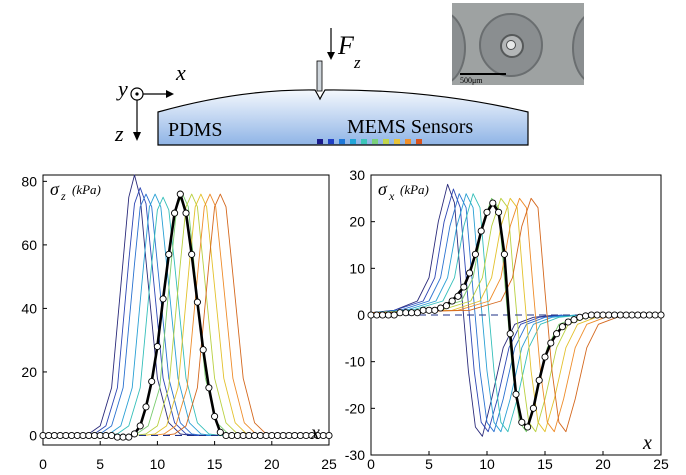 This screenshot has width=686, height=475. What do you see at coordinates (272, 464) in the screenshot?
I see `x-tick-label: 20` at bounding box center [272, 464].